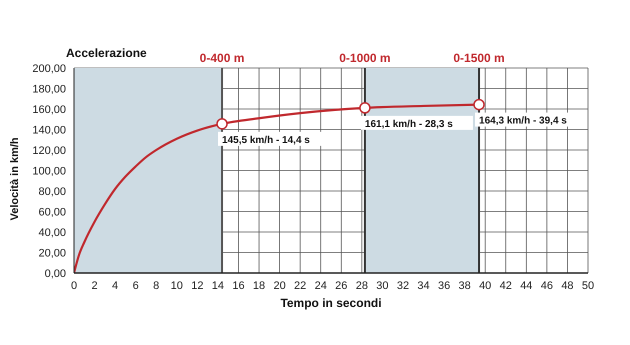 The width and height of the screenshot is (630, 345). What do you see at coordinates (52, 212) in the screenshot?
I see `y-tick-label: 60,00` at bounding box center [52, 212].